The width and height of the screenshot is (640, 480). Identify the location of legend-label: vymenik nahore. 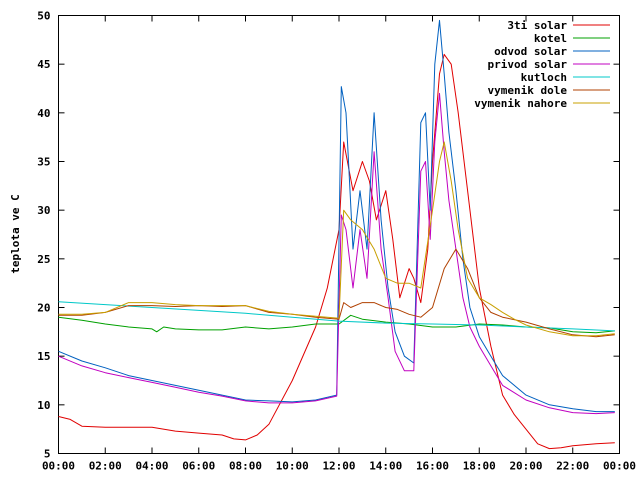
(520, 103).